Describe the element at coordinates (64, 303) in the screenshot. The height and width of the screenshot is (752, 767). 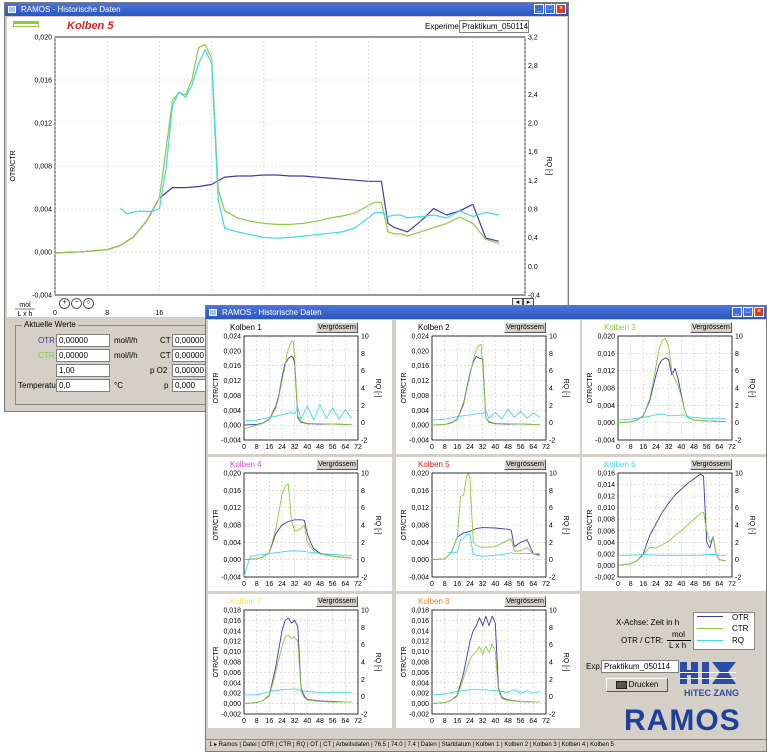
I see `zoom-in-icon: +` at that location.